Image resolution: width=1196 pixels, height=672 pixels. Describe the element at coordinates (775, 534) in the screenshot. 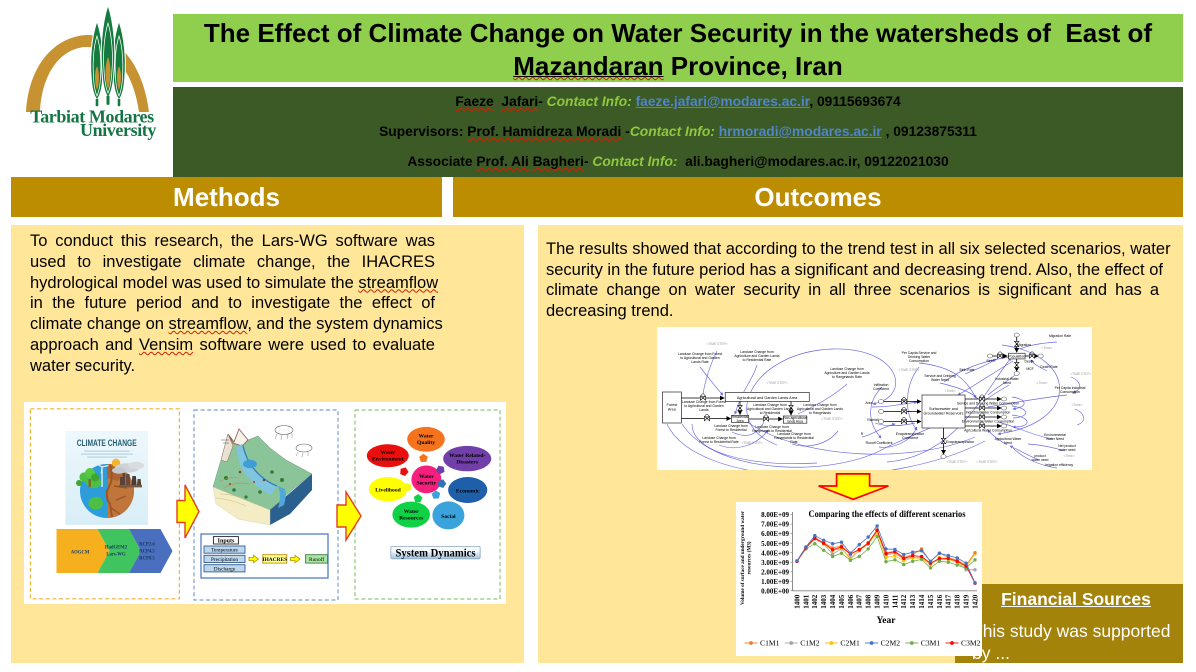

I see `svg-text: 6.00E+09` at that location.